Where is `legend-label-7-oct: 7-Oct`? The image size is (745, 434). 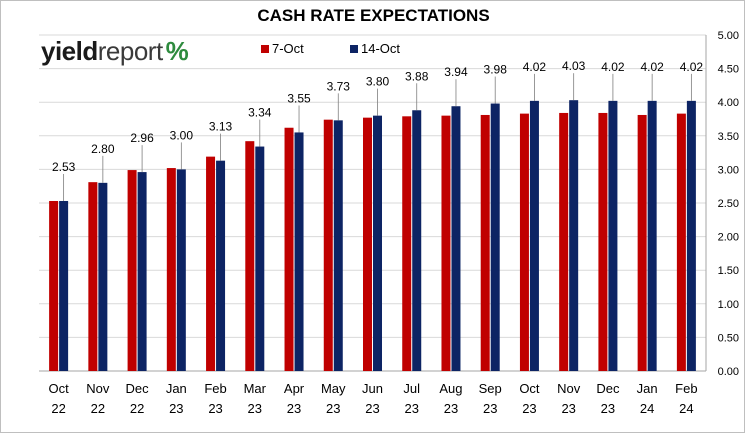 legend-label-7-oct: 7-Oct is located at coordinates (288, 48).